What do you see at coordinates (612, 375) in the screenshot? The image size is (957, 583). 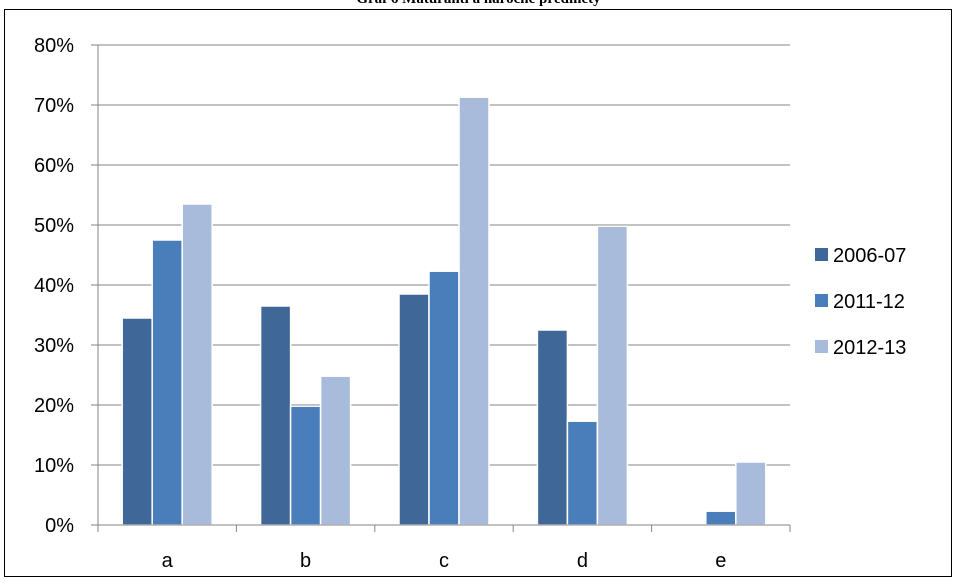 I see `bar-2012-13-d` at bounding box center [612, 375].